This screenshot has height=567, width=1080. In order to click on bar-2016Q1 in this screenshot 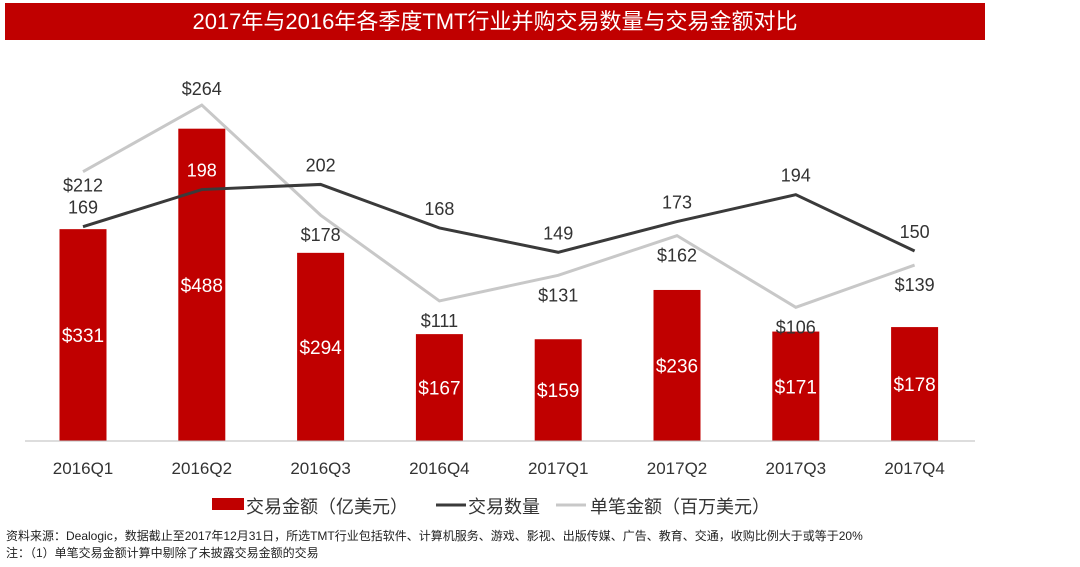, I will do `click(83, 335)`.